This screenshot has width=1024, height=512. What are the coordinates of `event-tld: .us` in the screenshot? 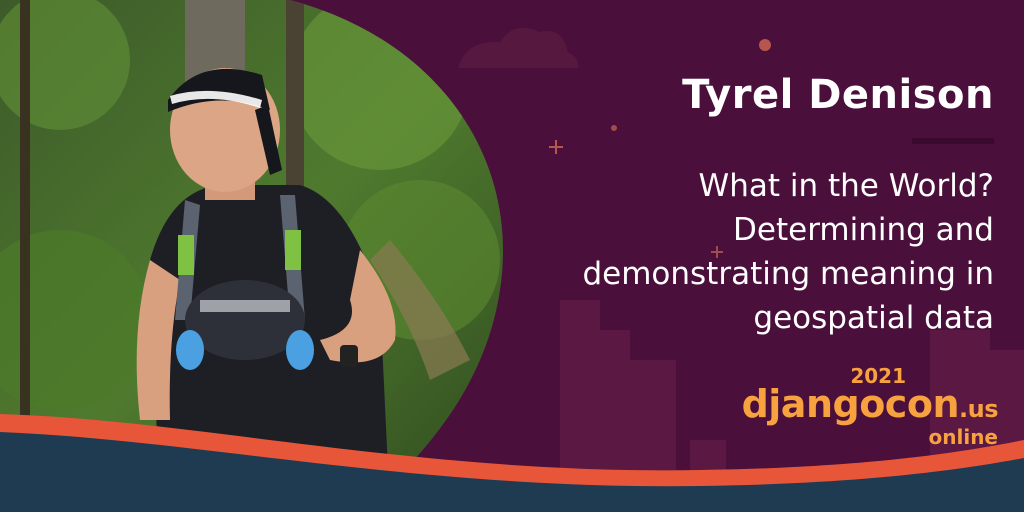 It's located at (979, 409).